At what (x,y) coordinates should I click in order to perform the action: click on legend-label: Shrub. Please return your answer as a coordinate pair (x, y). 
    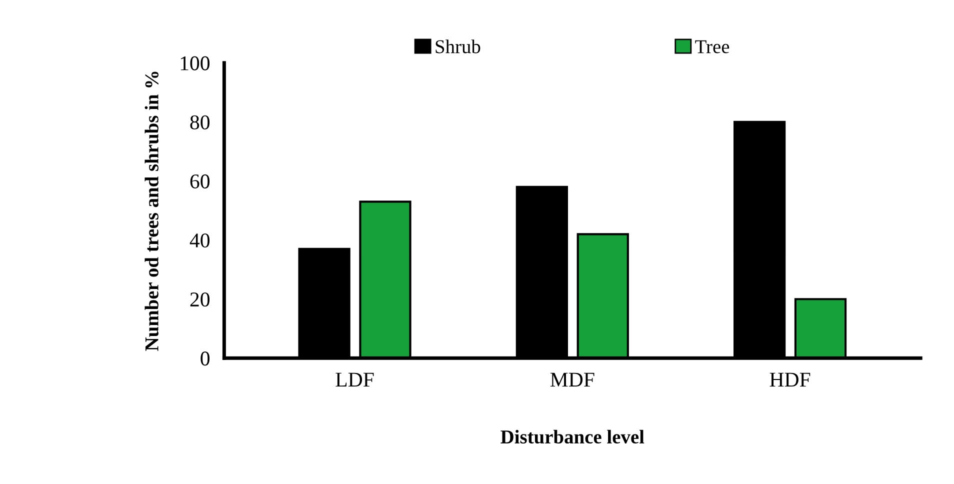
    Looking at the image, I should click on (458, 47).